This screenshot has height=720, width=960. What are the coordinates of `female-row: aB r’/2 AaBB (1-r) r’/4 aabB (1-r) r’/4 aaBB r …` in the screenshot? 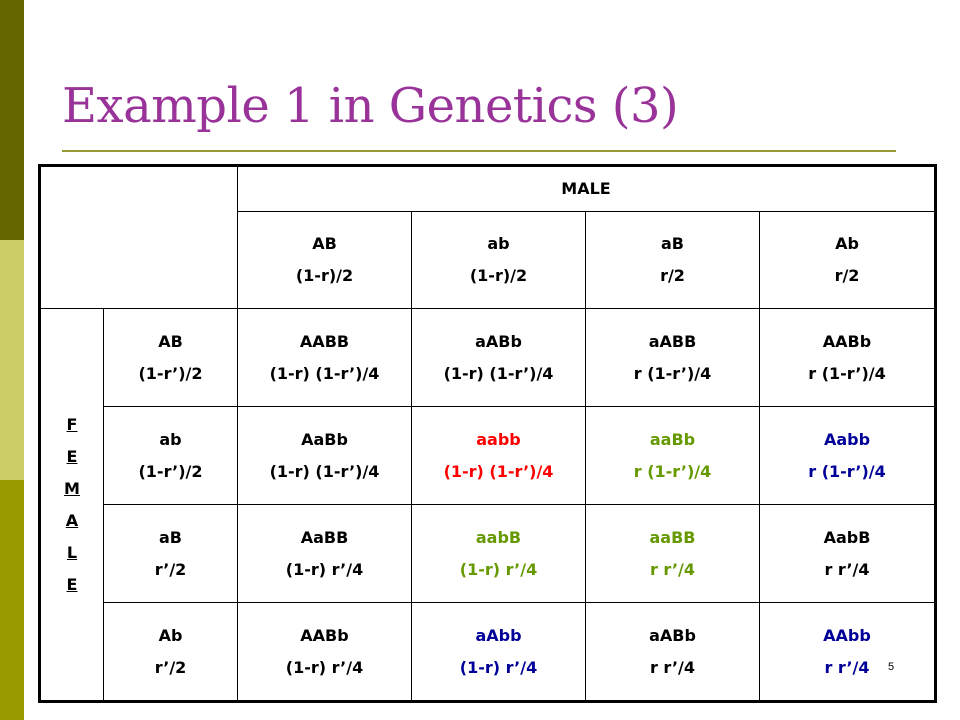 It's located at (488, 553).